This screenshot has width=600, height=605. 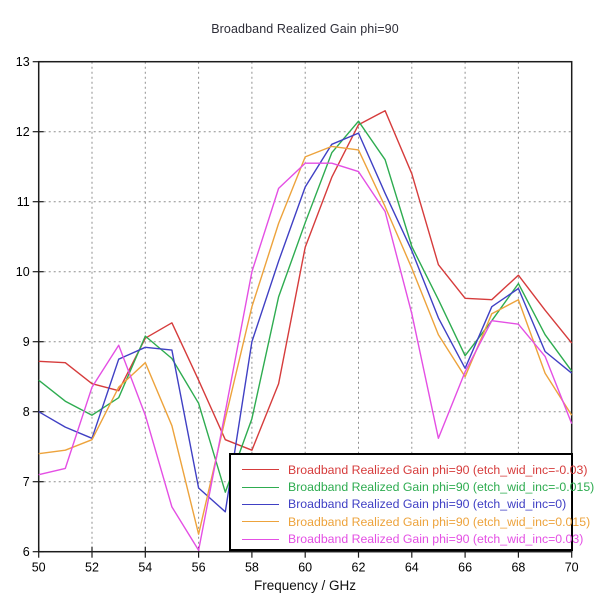 What do you see at coordinates (465, 568) in the screenshot?
I see `x-tick-label-66: 66` at bounding box center [465, 568].